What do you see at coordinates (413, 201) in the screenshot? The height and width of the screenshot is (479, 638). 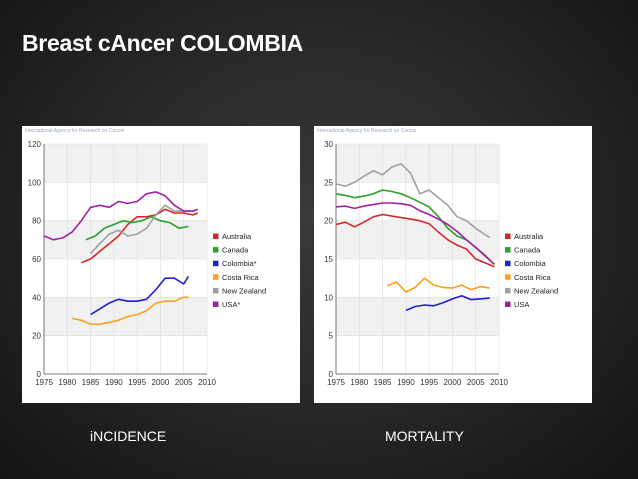 I see `series-line-new-zealand` at bounding box center [413, 201].